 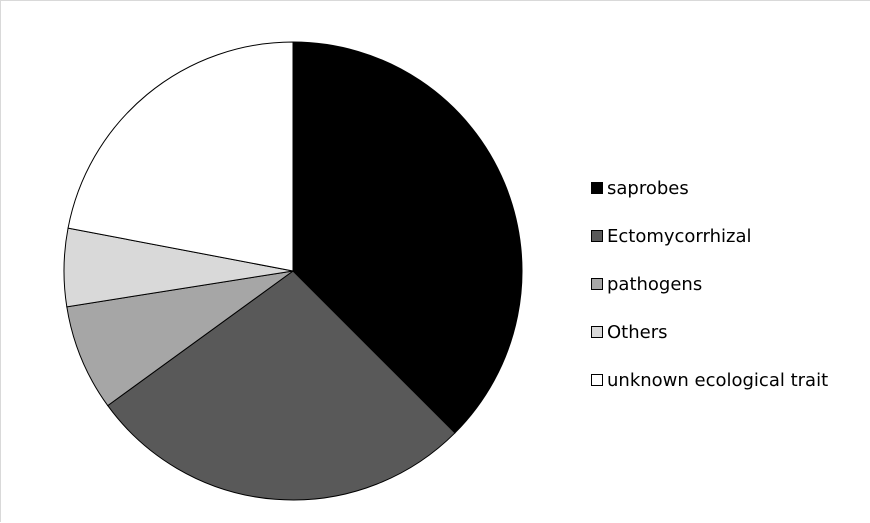 What do you see at coordinates (709, 188) in the screenshot?
I see `legend-item-saprobes: saprobes` at bounding box center [709, 188].